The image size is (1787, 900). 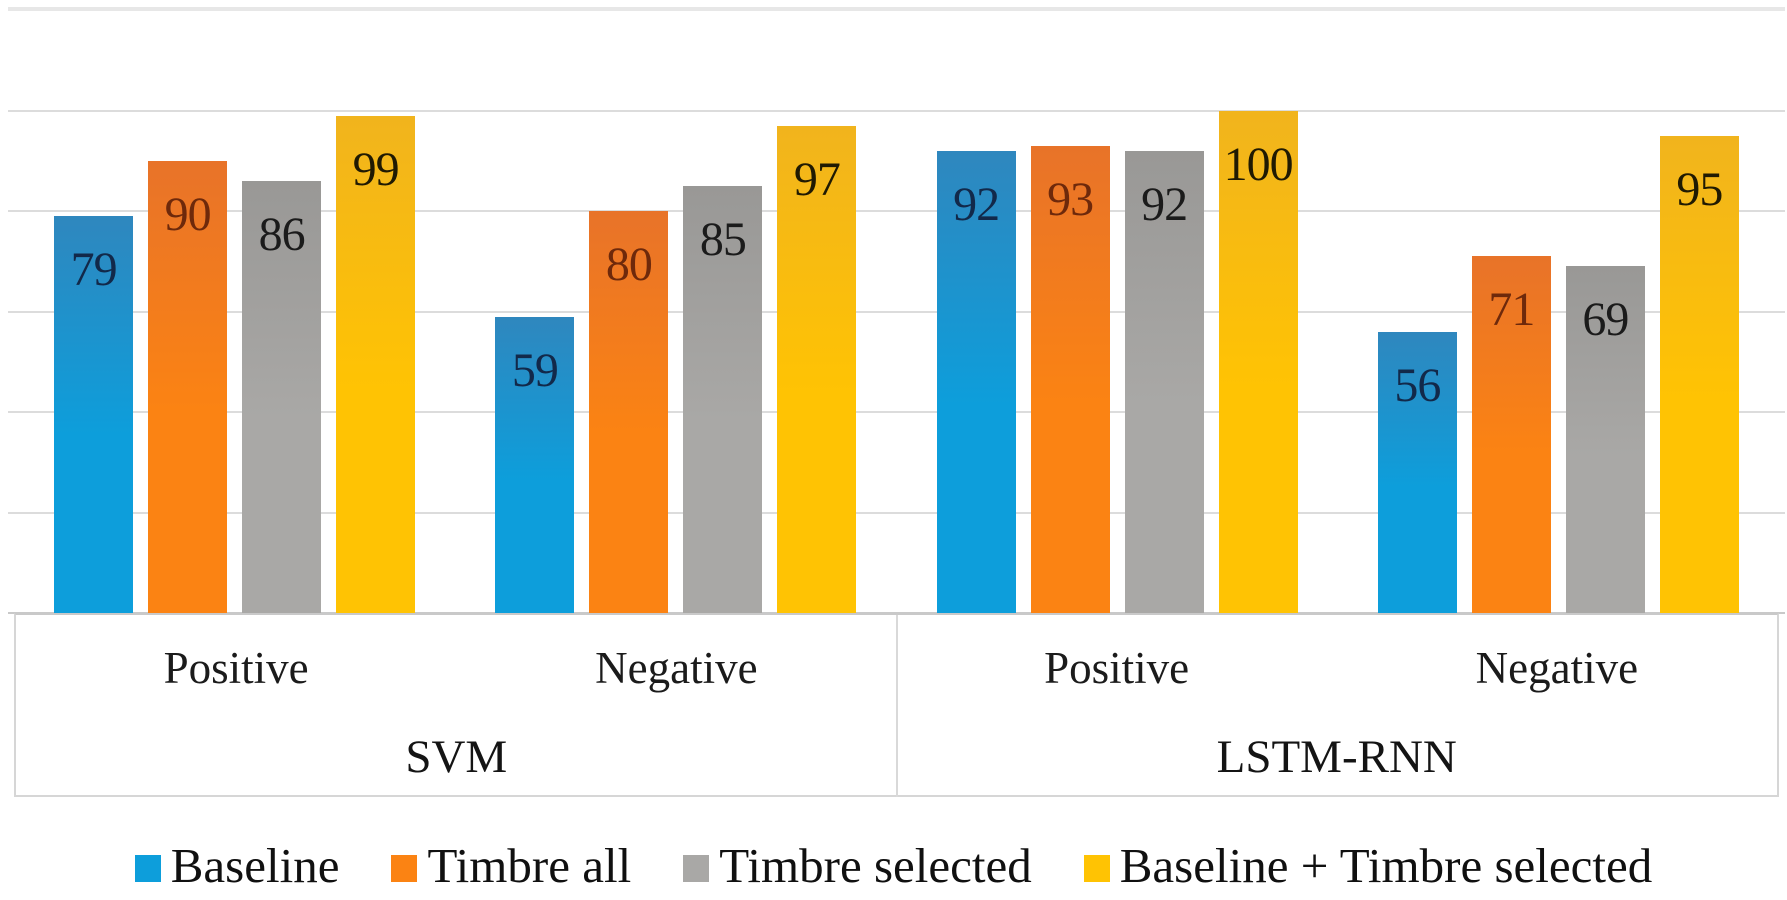 What do you see at coordinates (1386, 865) in the screenshot?
I see `legend-label: Baseline + Timbre selected` at bounding box center [1386, 865].